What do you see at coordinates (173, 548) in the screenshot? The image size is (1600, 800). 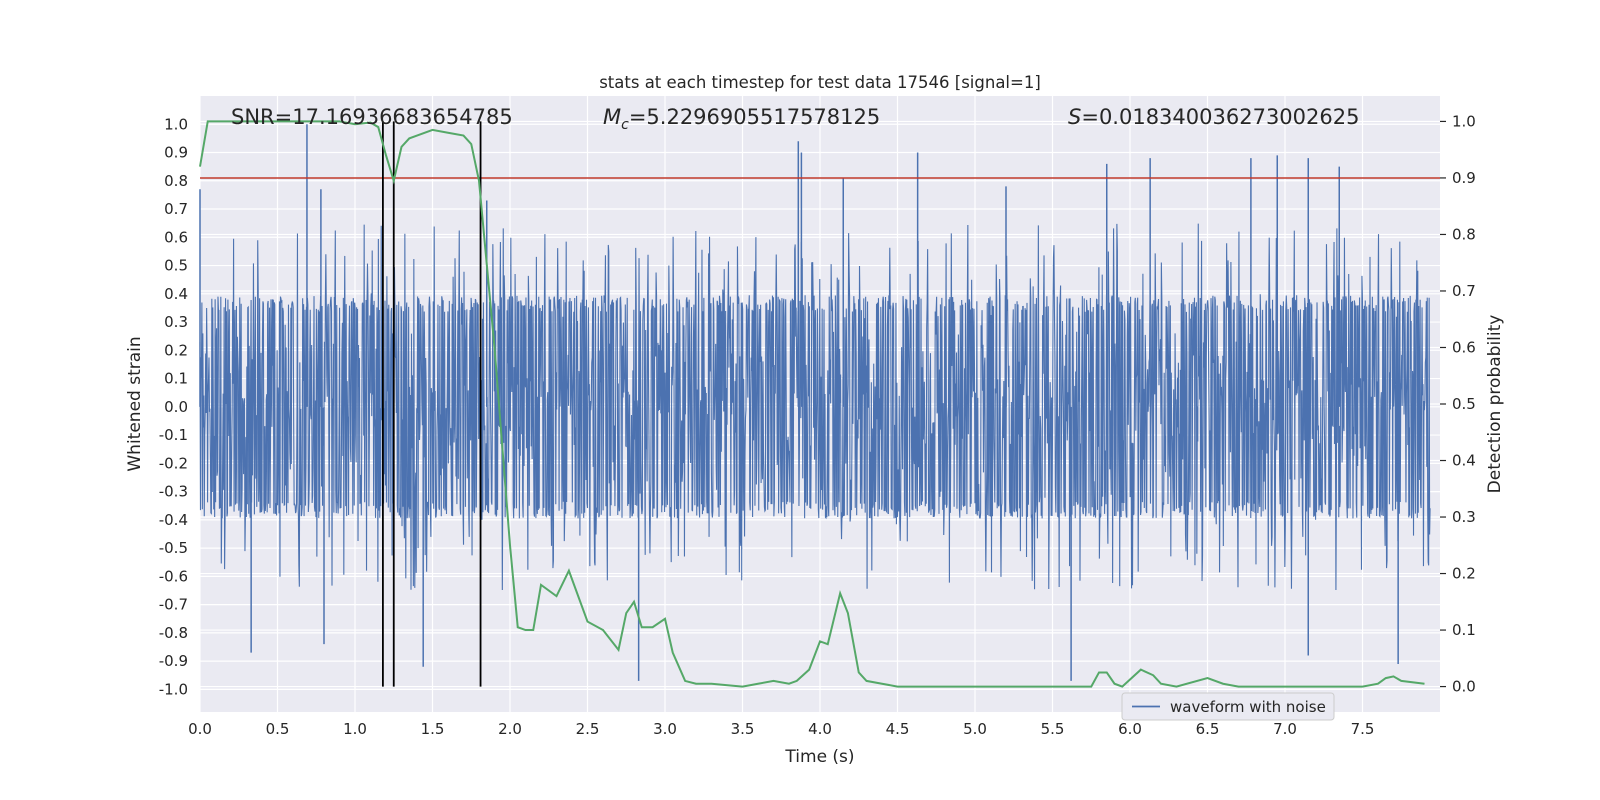 I see `y-tick-label-15: -0.5` at bounding box center [173, 548].